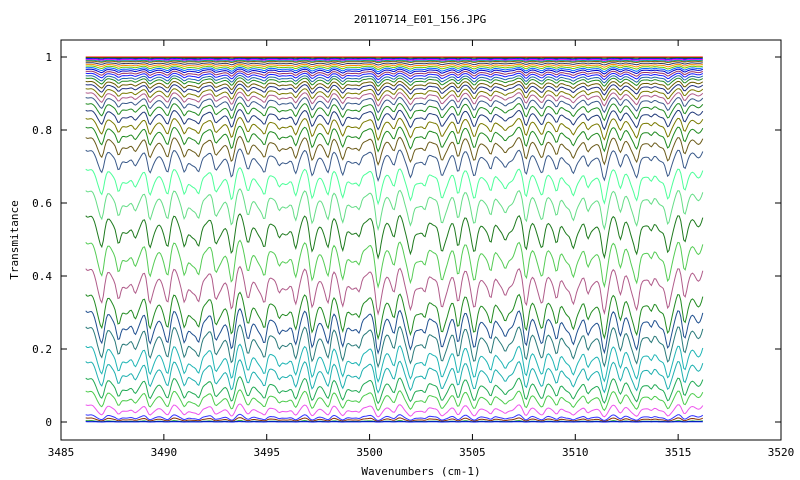 This screenshot has height=480, width=800. What do you see at coordinates (61, 452) in the screenshot?
I see `x-tick-label: 3485` at bounding box center [61, 452].